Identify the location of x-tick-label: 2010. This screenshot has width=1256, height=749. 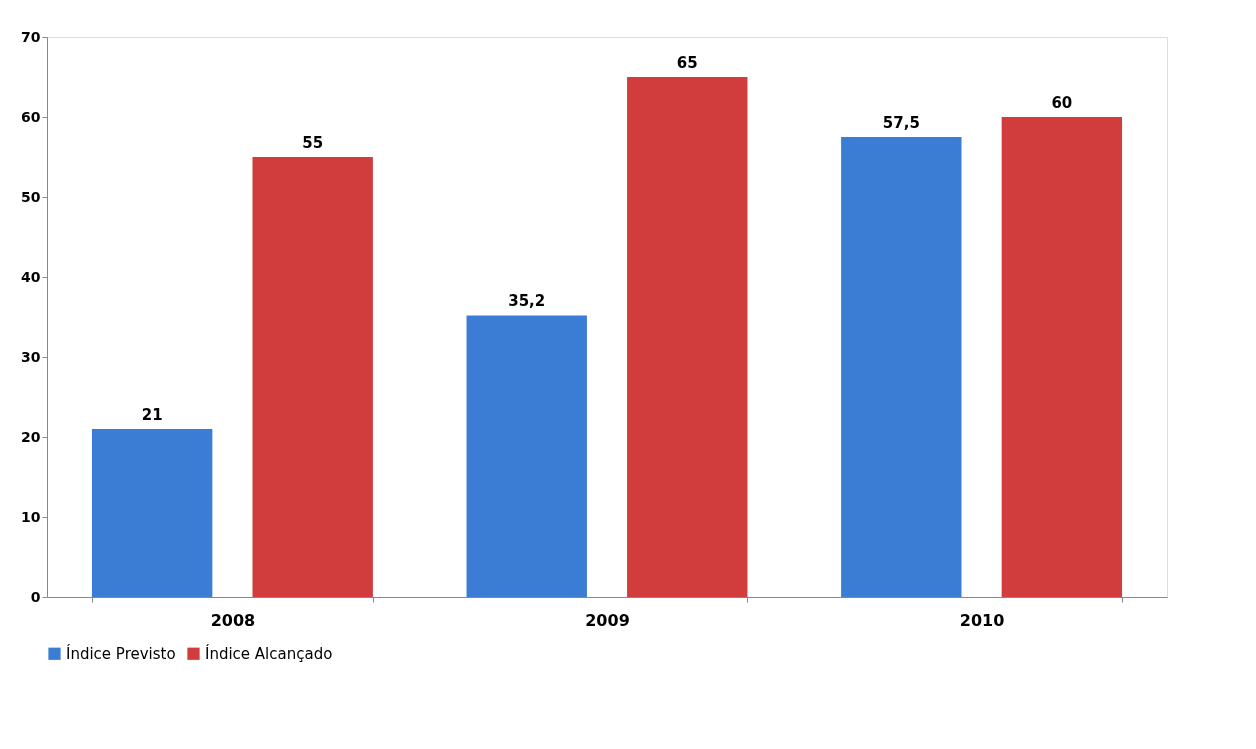
(982, 620).